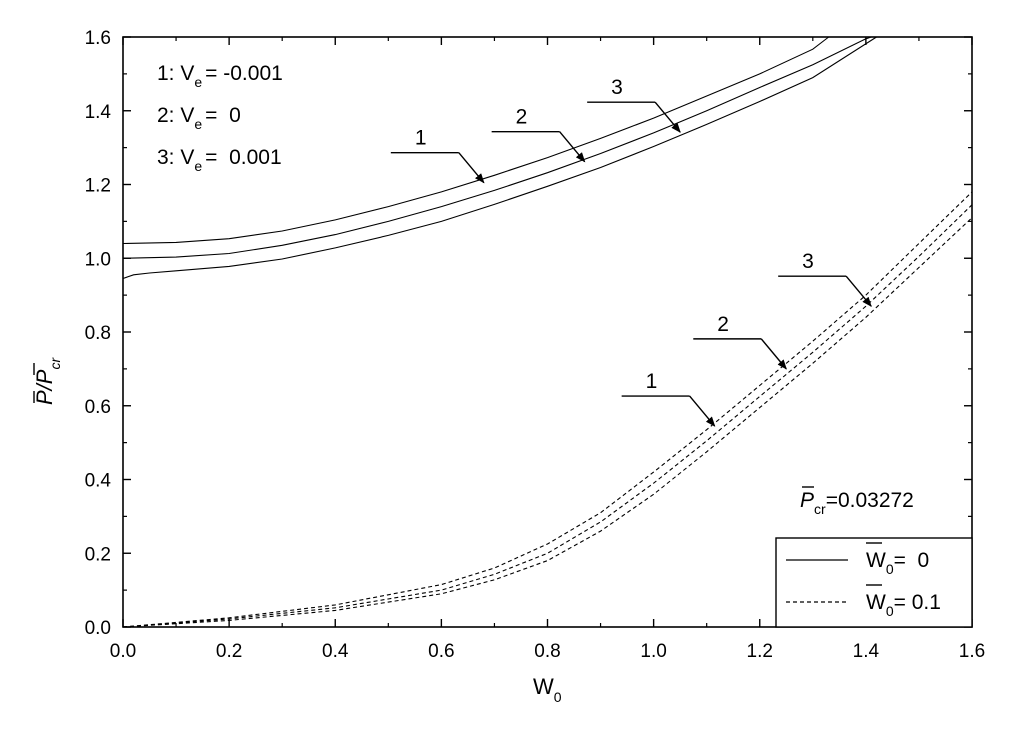  I want to click on ve-label-3: 3: Ve = 0.001, so click(219, 160).